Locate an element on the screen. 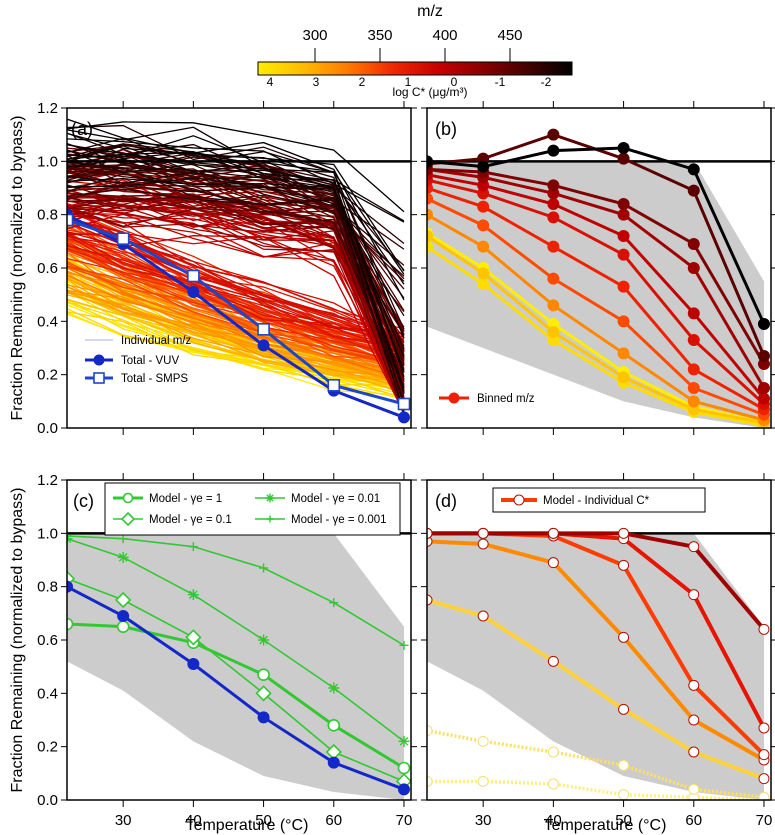 The width and height of the screenshot is (775, 835). x-axis-label-right: Temperature (°C) is located at coordinates (605, 825).